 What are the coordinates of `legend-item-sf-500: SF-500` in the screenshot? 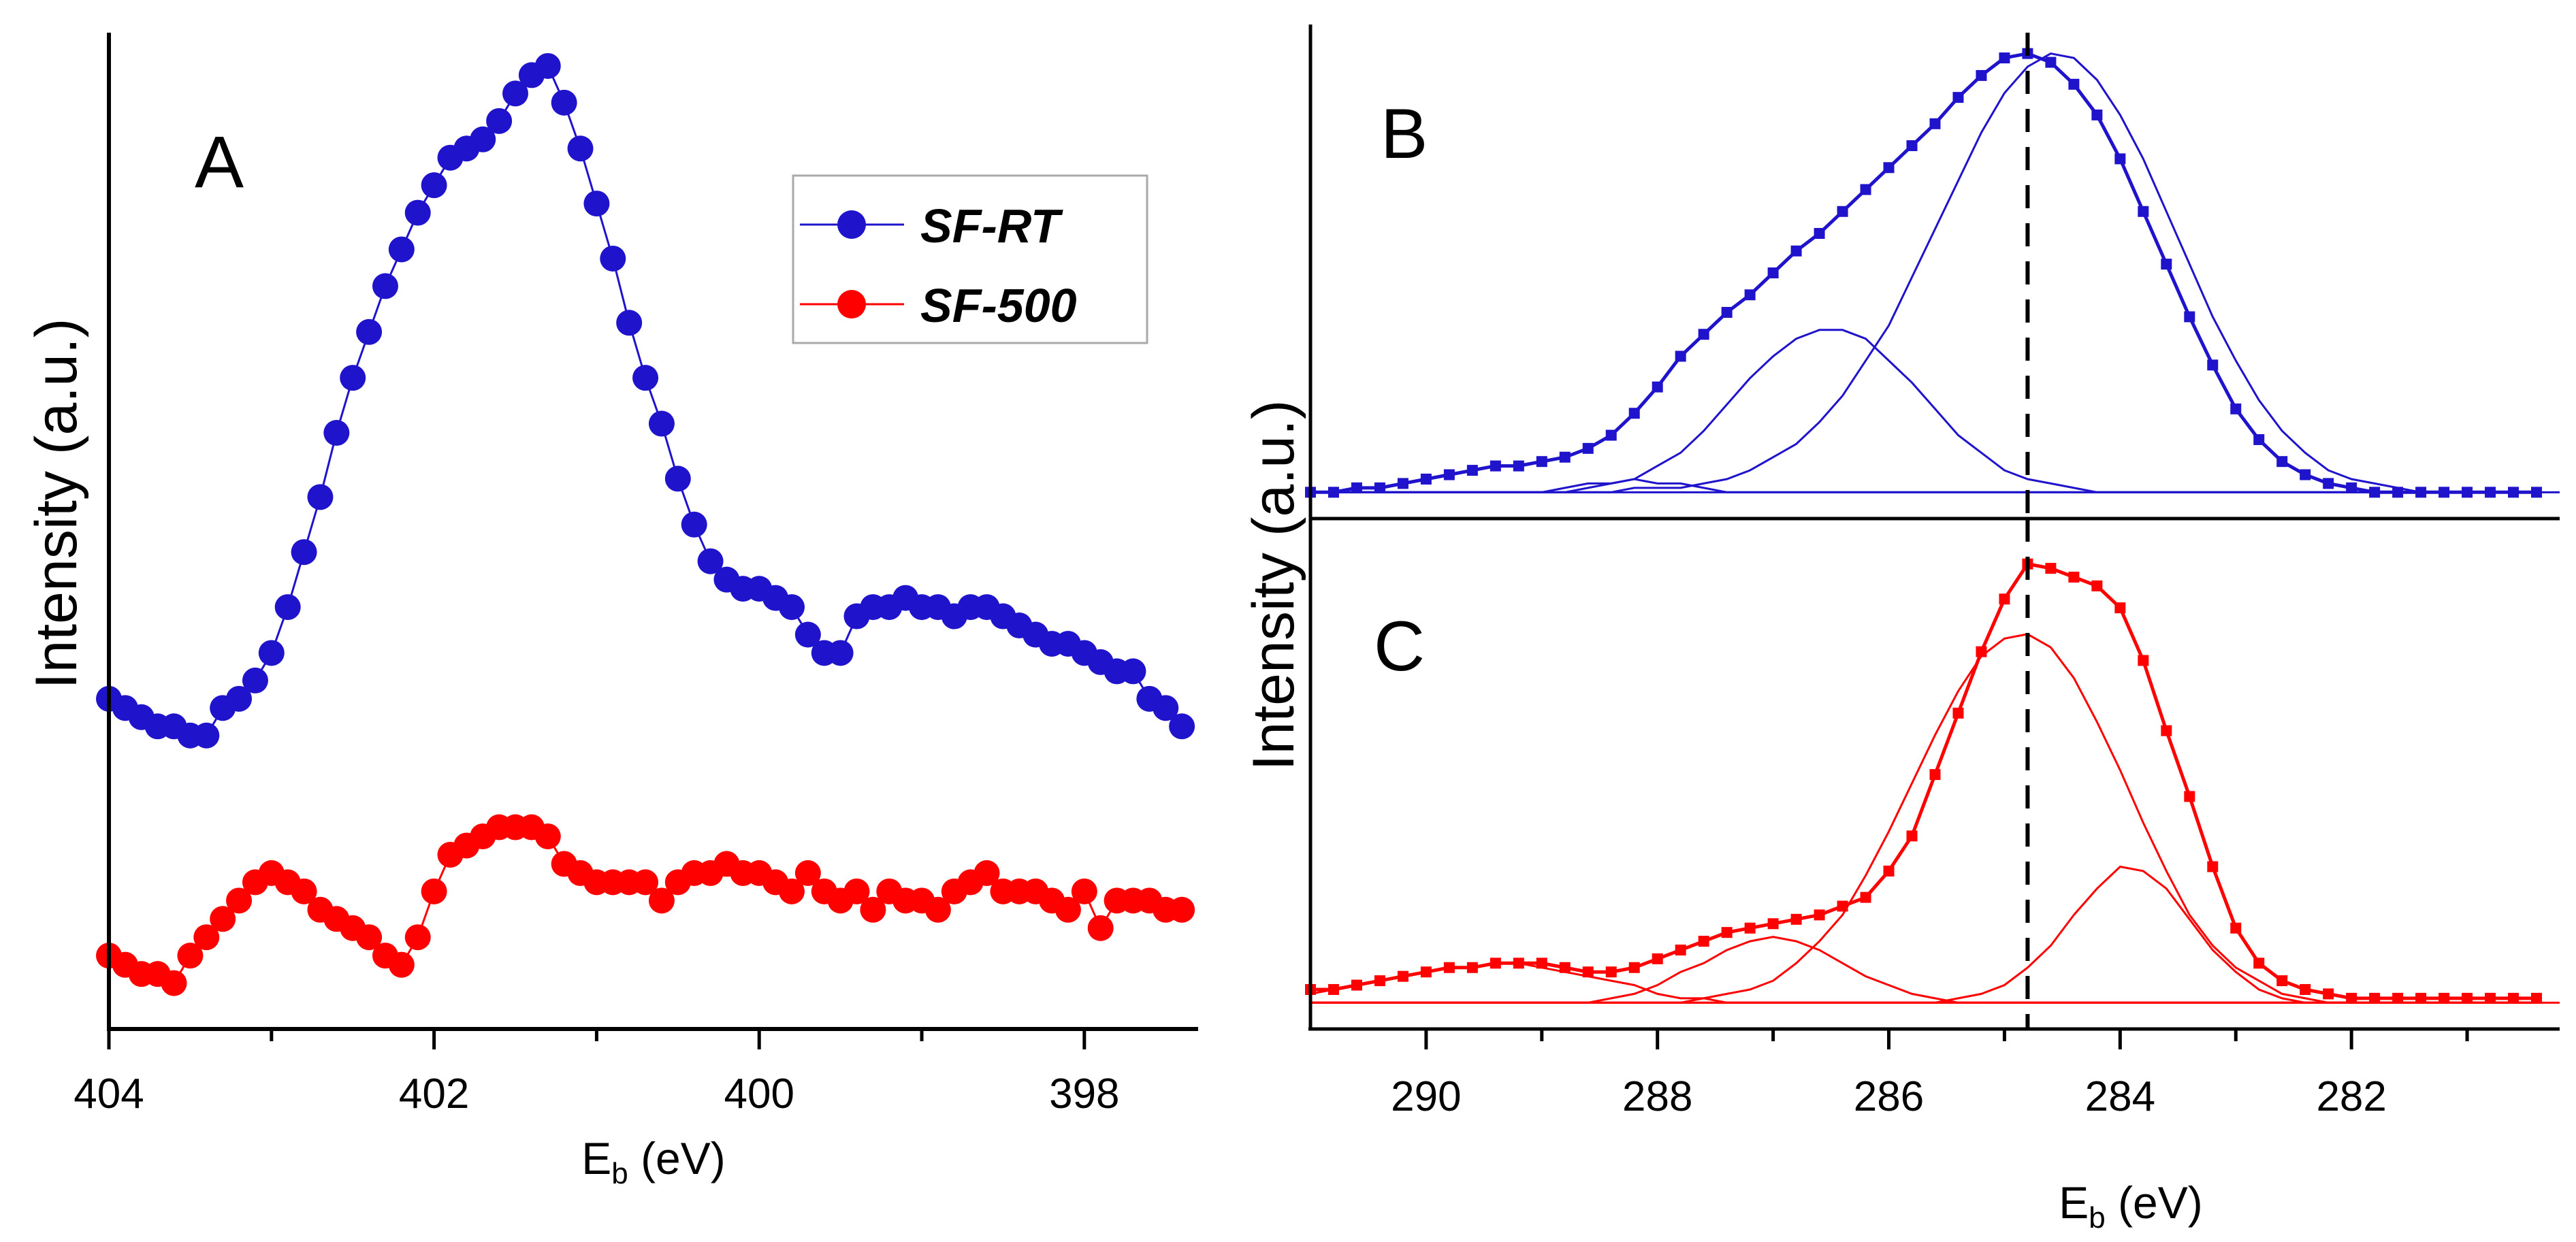 It's located at (938, 305).